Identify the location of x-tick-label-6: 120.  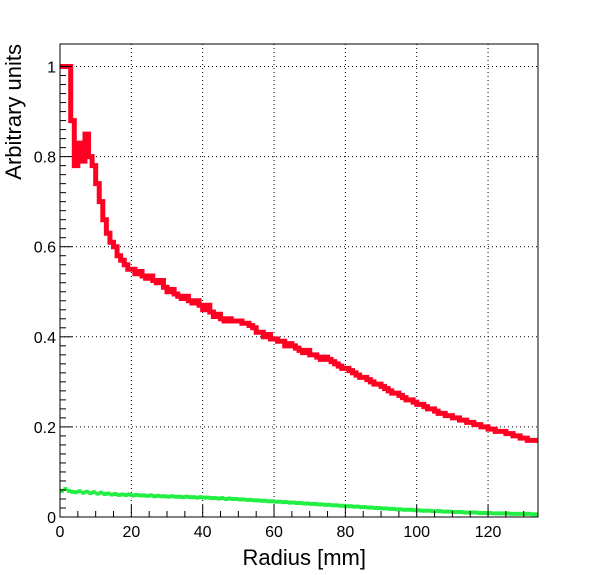
(488, 532).